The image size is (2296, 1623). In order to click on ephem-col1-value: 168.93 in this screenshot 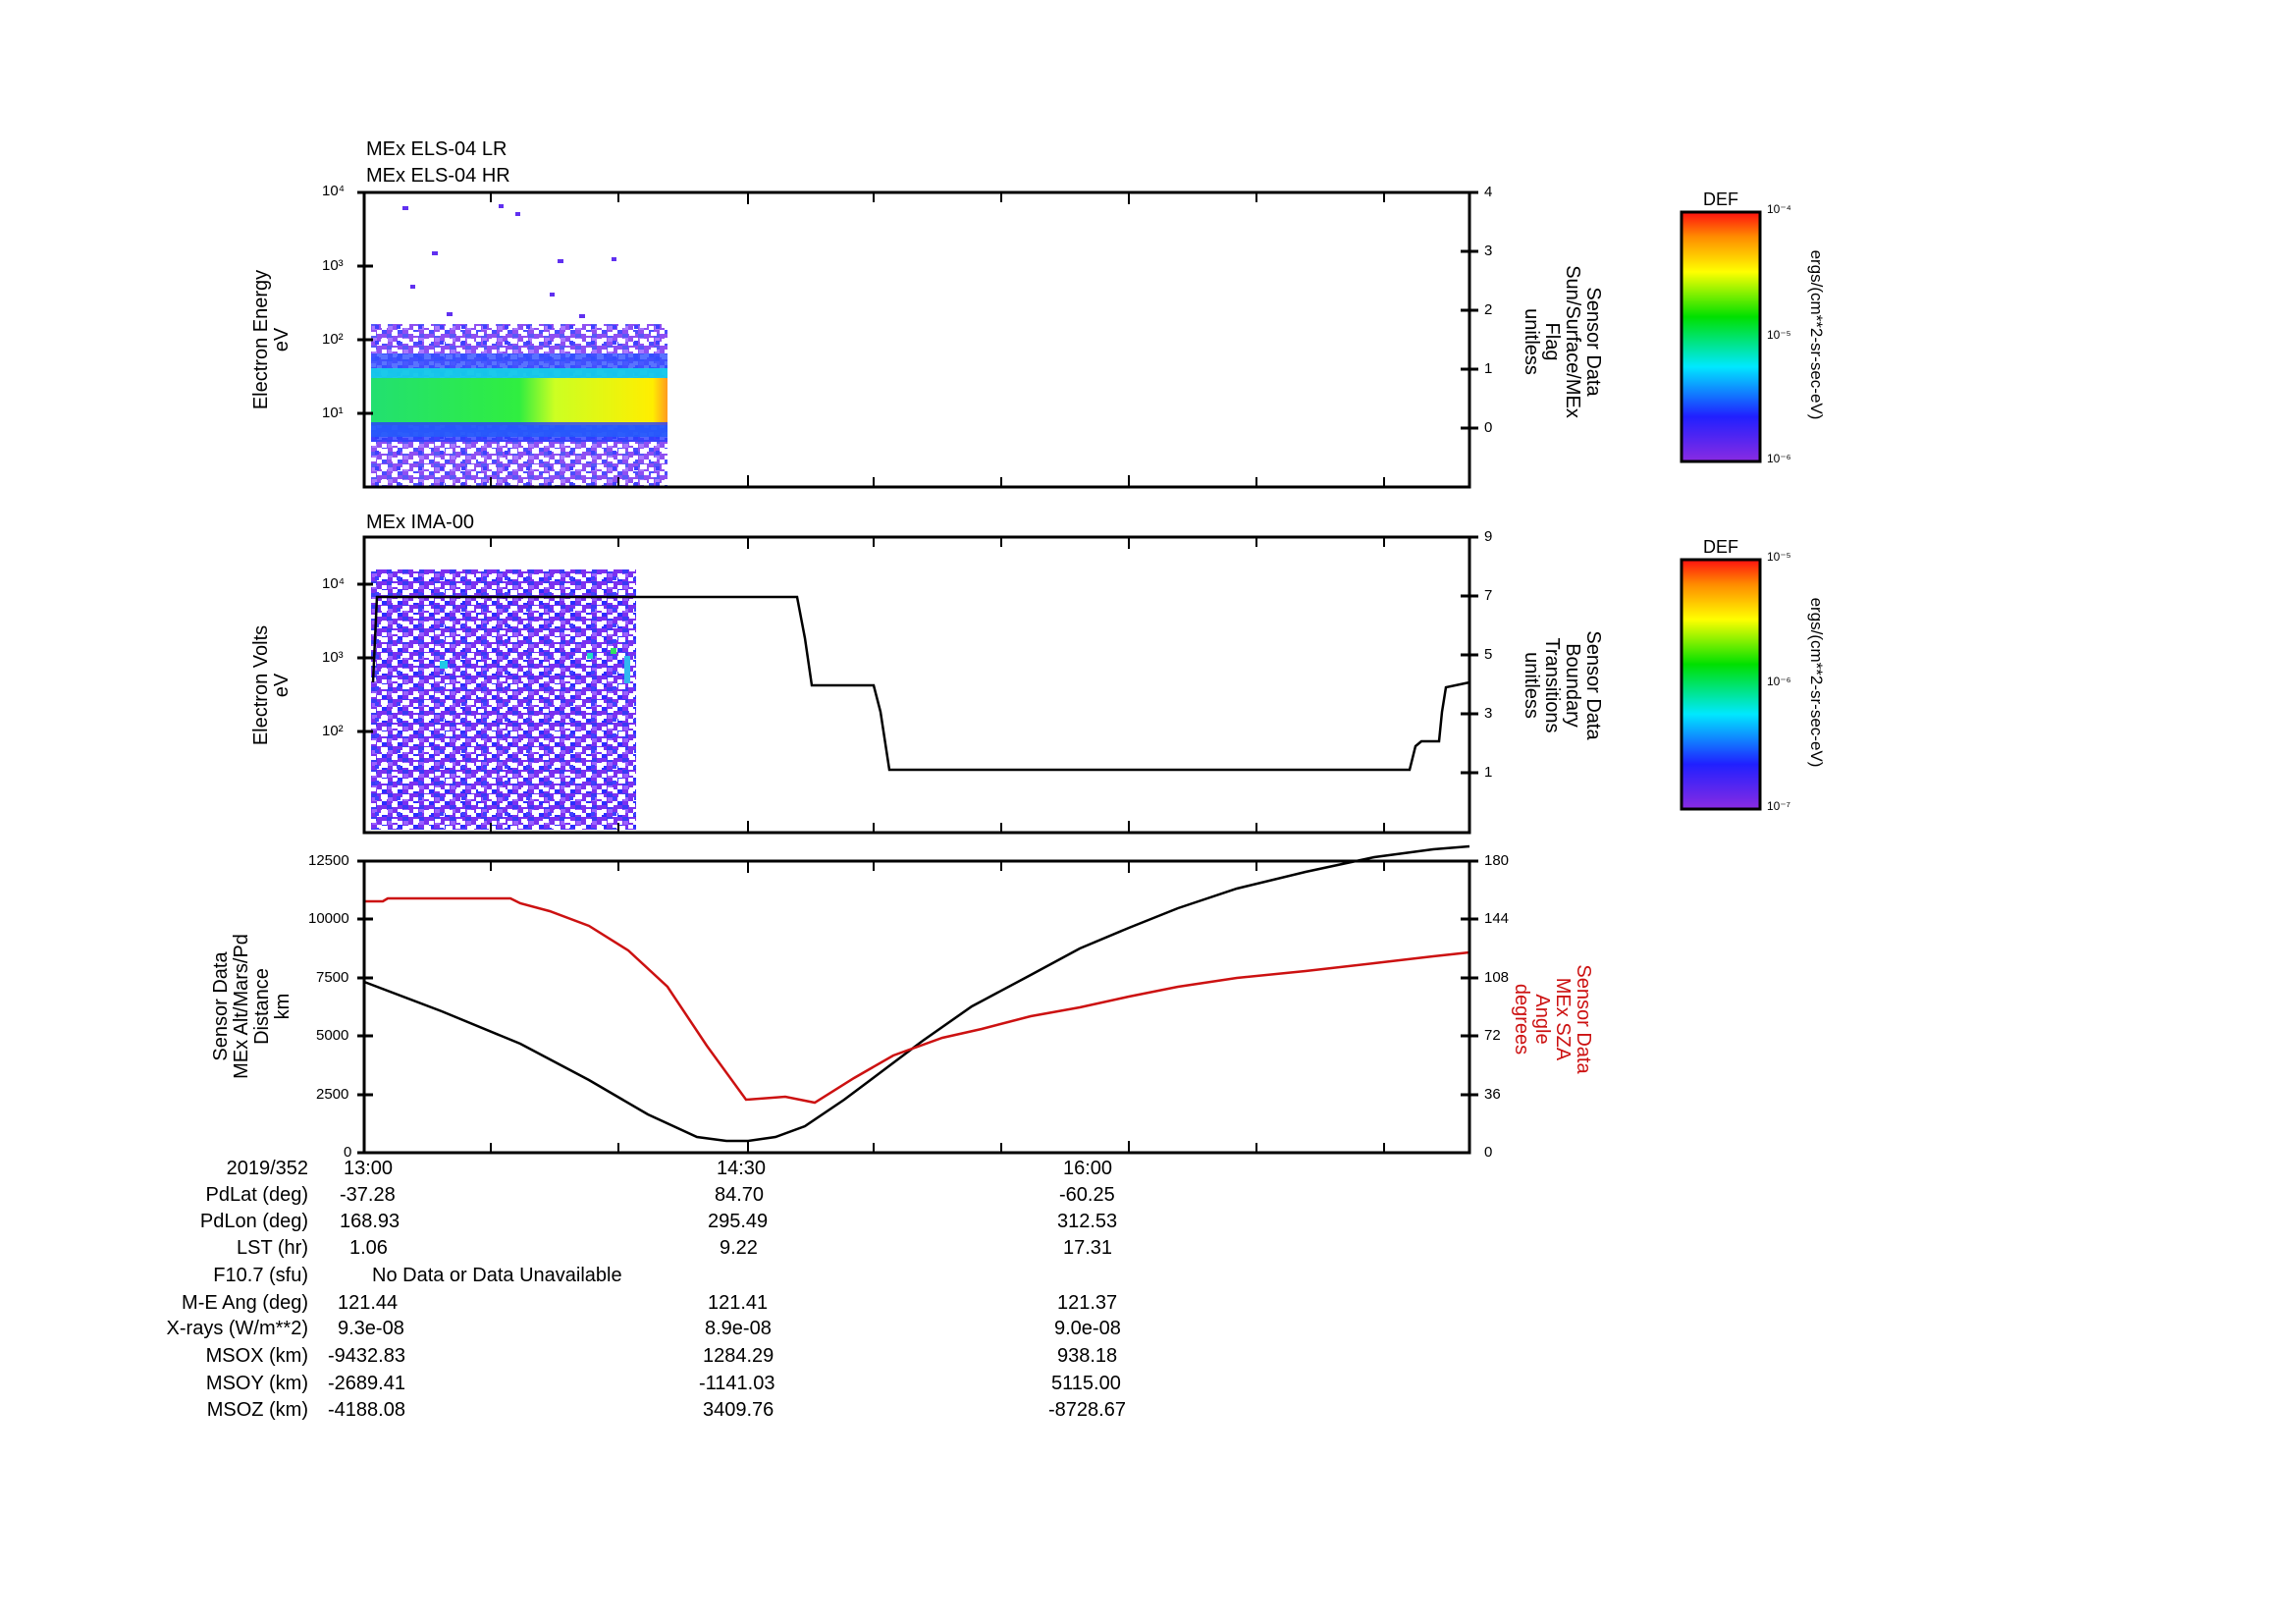, I will do `click(370, 1221)`.